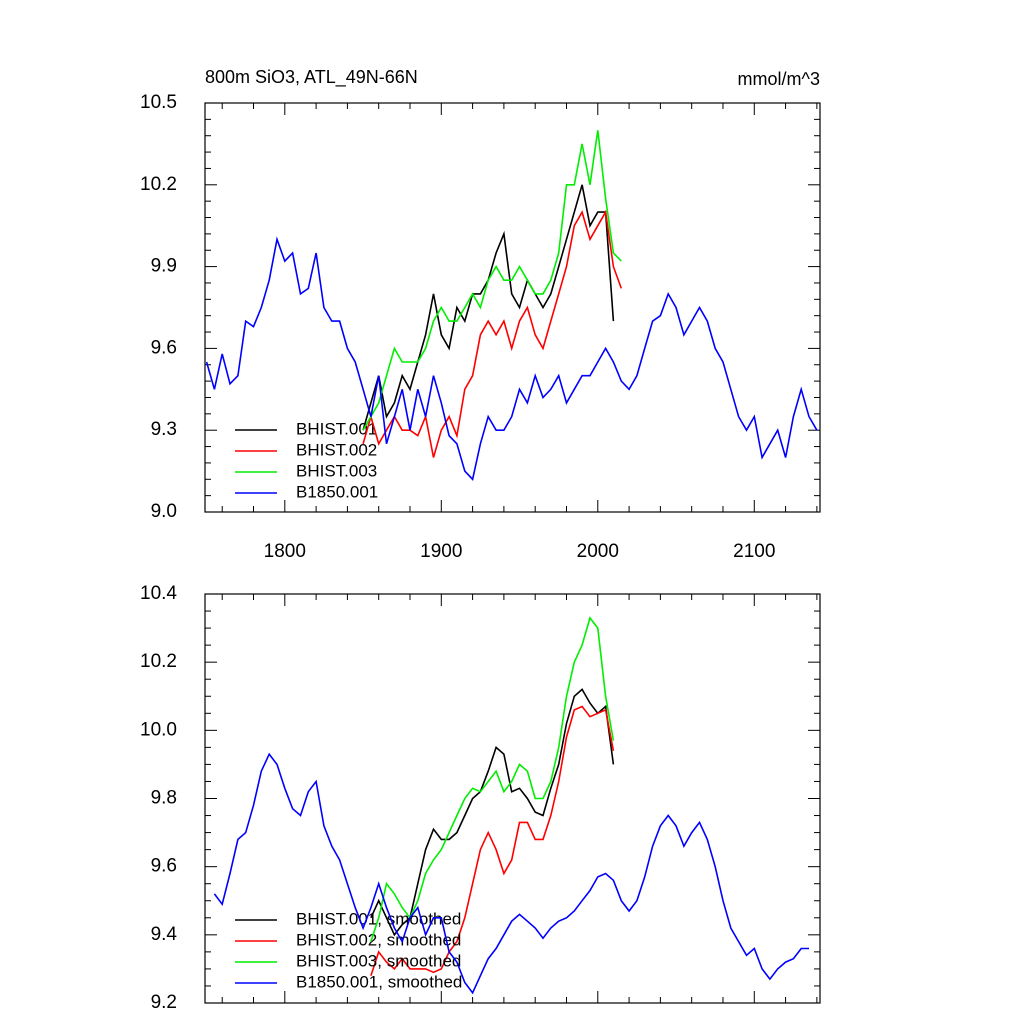 The height and width of the screenshot is (1024, 1024). Describe the element at coordinates (164, 511) in the screenshot. I see `y-tick-label: 9.0` at that location.